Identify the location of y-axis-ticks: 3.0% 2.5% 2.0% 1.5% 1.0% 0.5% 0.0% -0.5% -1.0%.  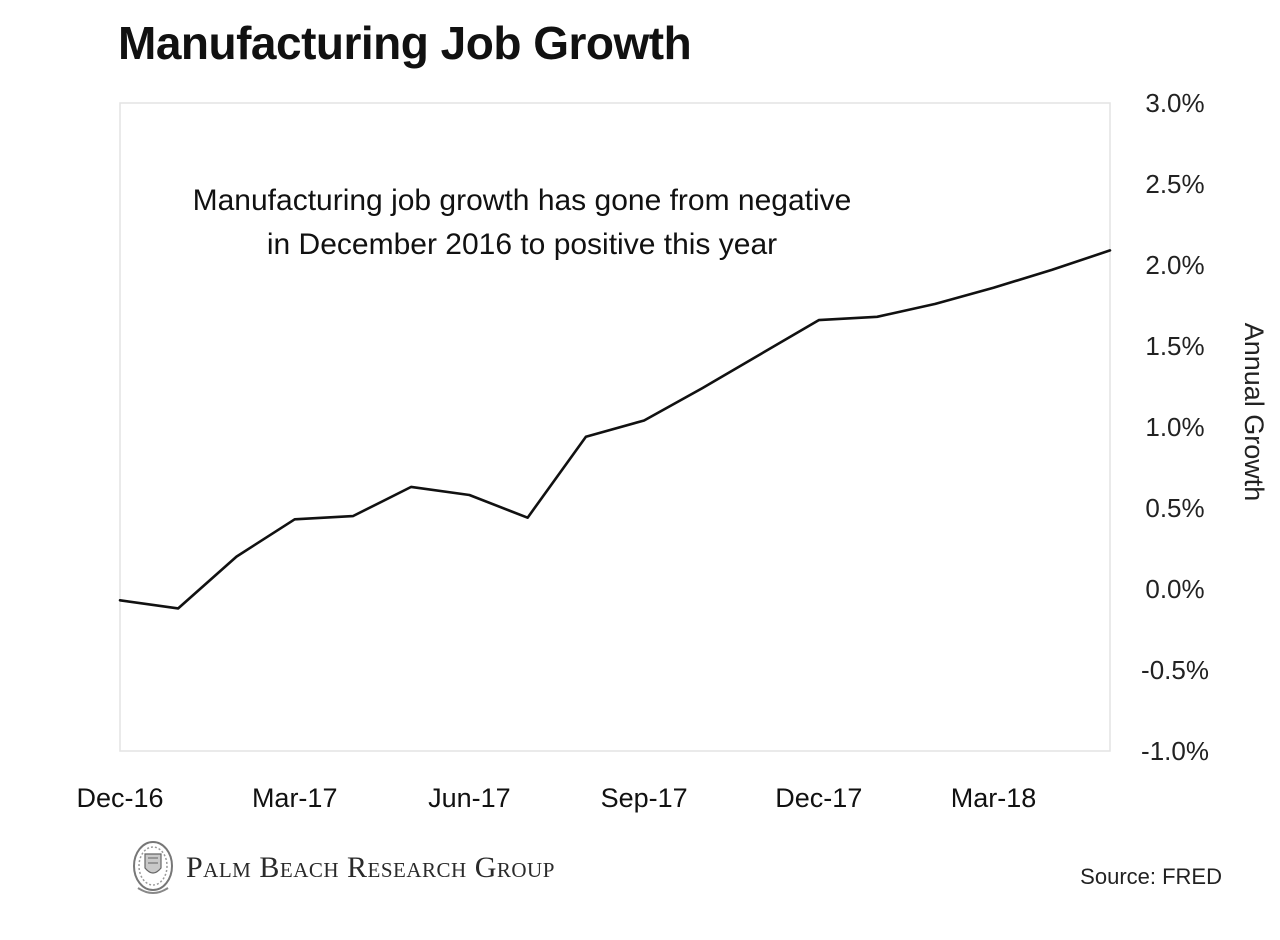
(1175, 427).